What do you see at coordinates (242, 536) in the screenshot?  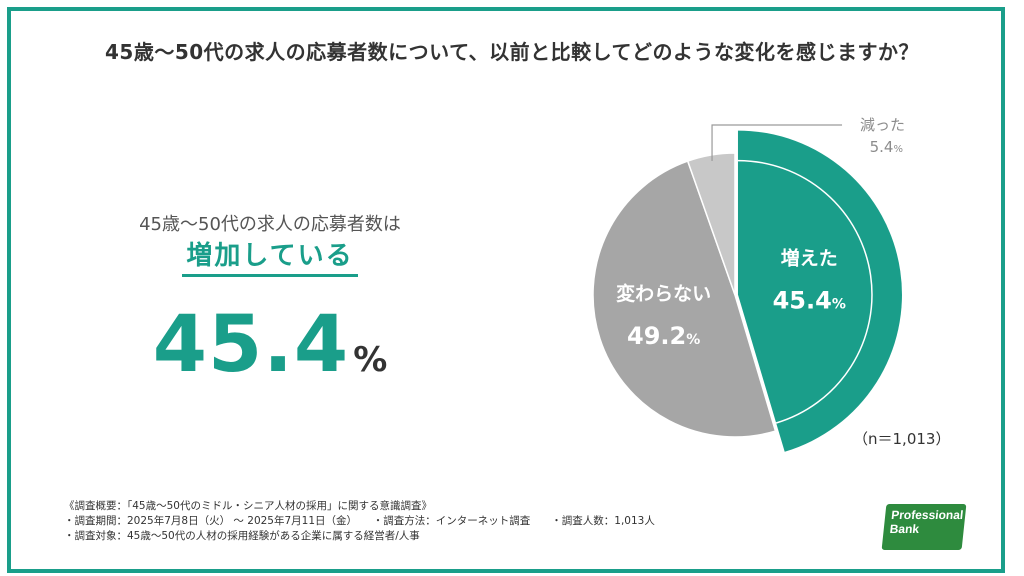 I see `survey-note-target: ・調査対象：45歳〜50代の人材の採用経験がある企業に属する経営者/人事` at bounding box center [242, 536].